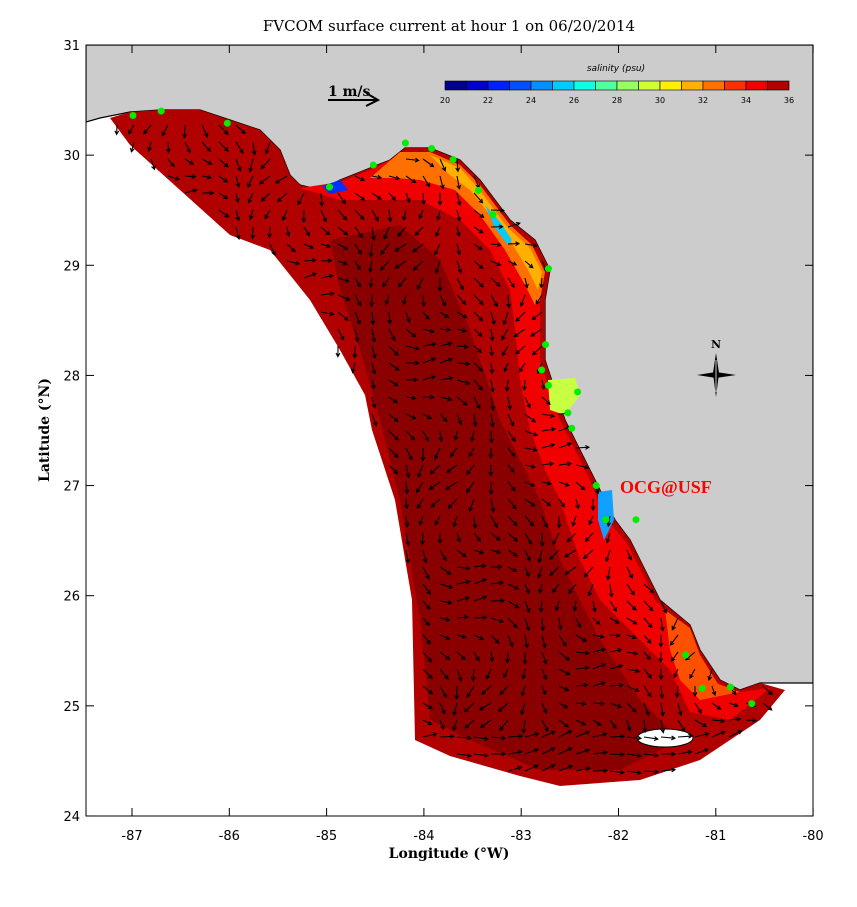 This screenshot has height=907, width=857. Describe the element at coordinates (531, 100) in the screenshot. I see `colorbar-tick-label: 24` at that location.